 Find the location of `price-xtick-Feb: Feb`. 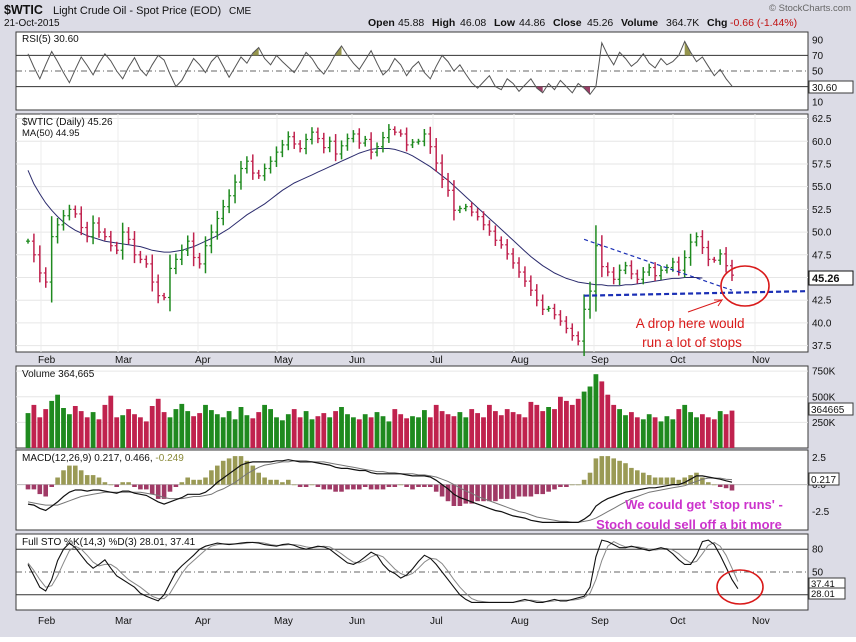

price-xtick-Feb: Feb is located at coordinates (47, 360).